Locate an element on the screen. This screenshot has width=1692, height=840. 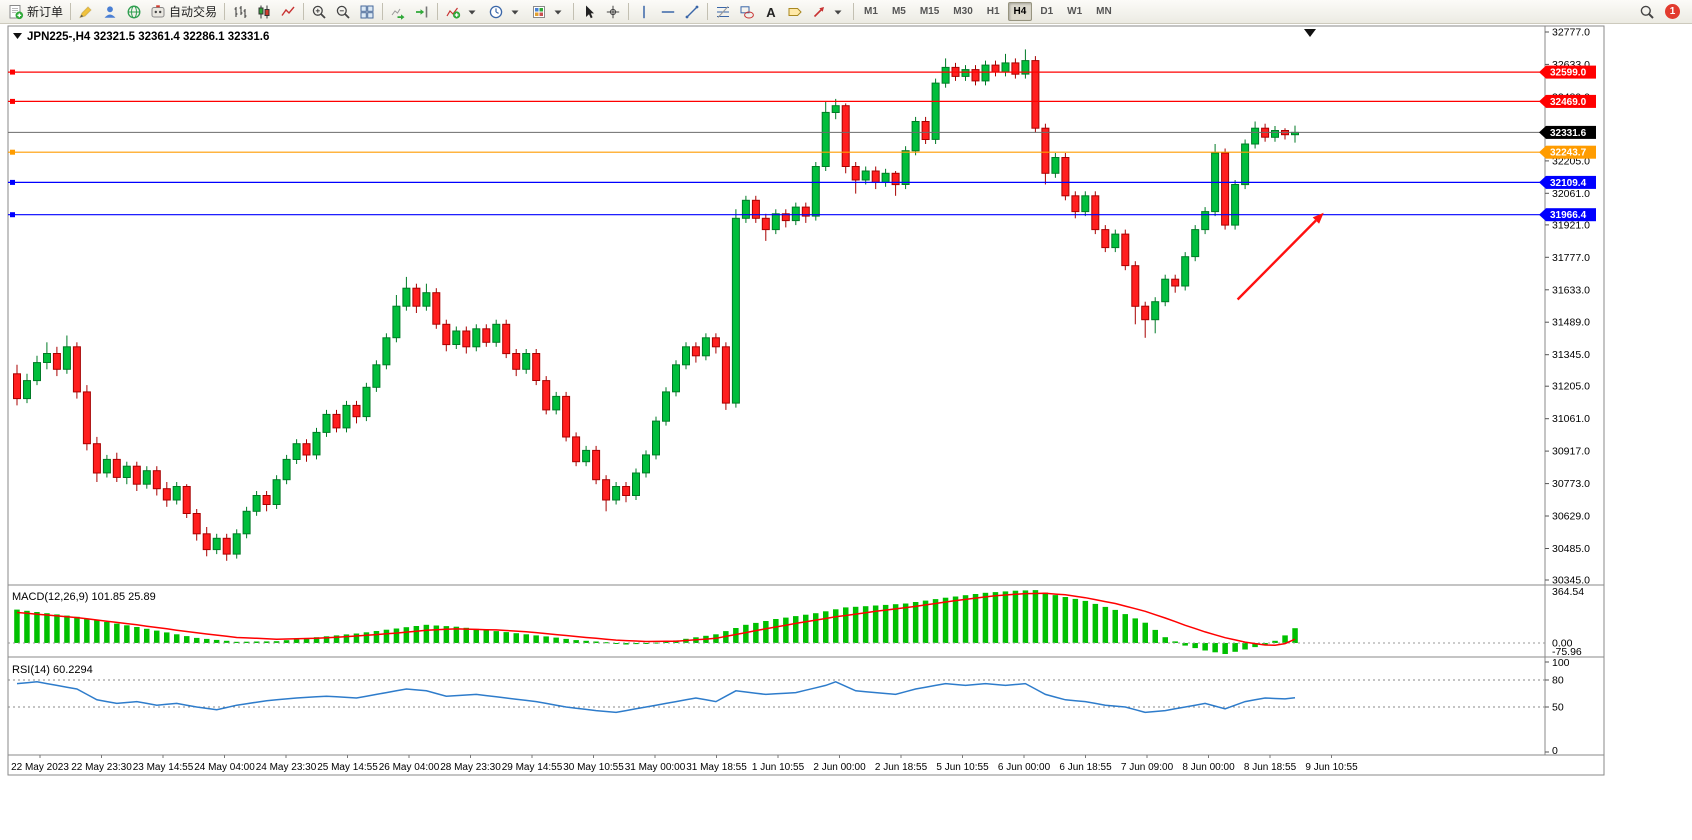
trendline-button is located at coordinates (692, 12).